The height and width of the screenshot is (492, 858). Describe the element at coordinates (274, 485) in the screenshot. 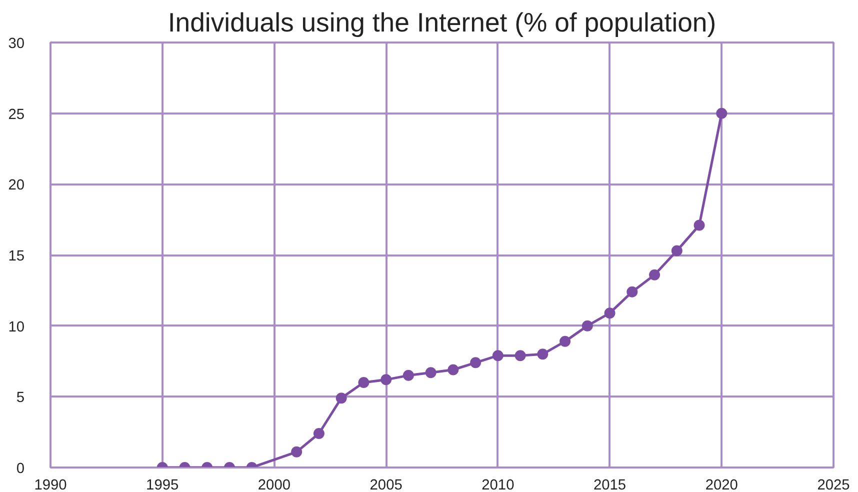

I see `x-tick-label: 2000` at that location.